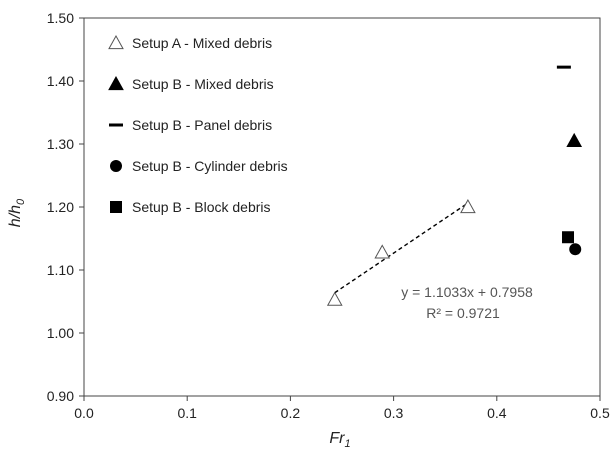 The image size is (614, 455). What do you see at coordinates (202, 43) in the screenshot?
I see `legend-label-0: Setup A - Mixed debris` at bounding box center [202, 43].